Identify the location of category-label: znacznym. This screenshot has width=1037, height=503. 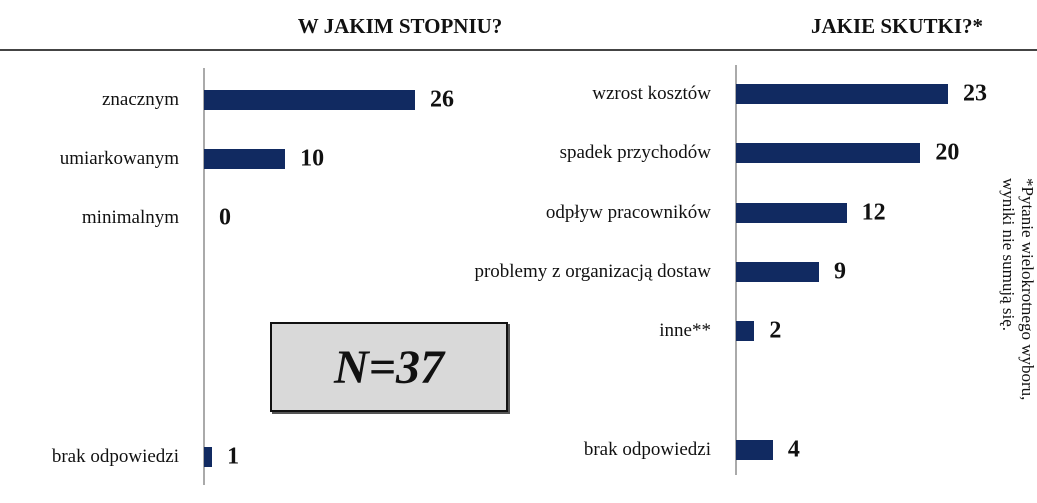
(140, 99).